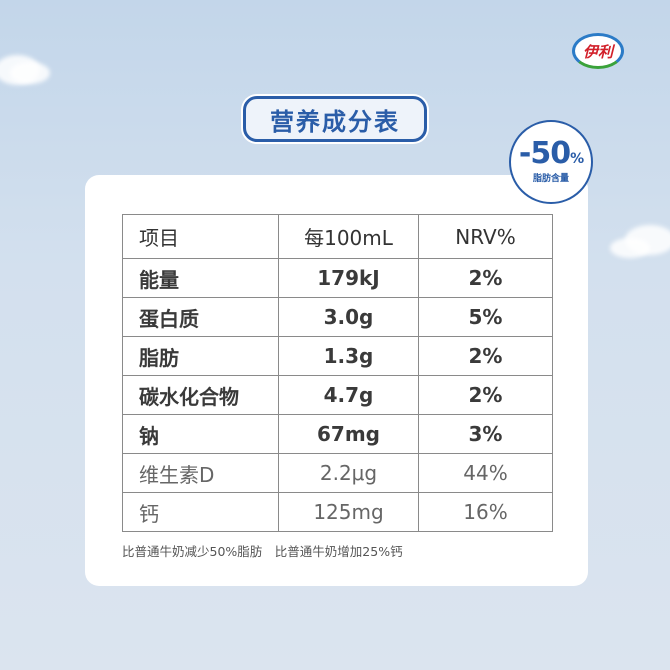 This screenshot has width=670, height=670. What do you see at coordinates (200, 395) in the screenshot?
I see `nutrient-name: 碳水化合物` at bounding box center [200, 395].